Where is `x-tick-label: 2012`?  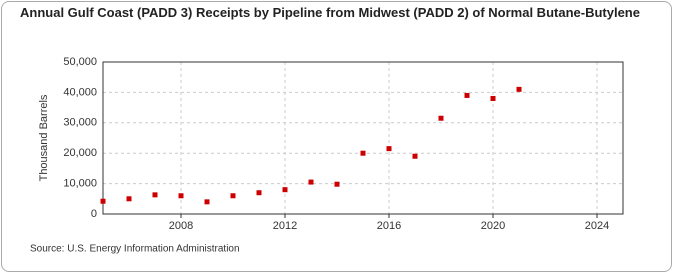
x-tick-label: 2012 is located at coordinates (285, 226).